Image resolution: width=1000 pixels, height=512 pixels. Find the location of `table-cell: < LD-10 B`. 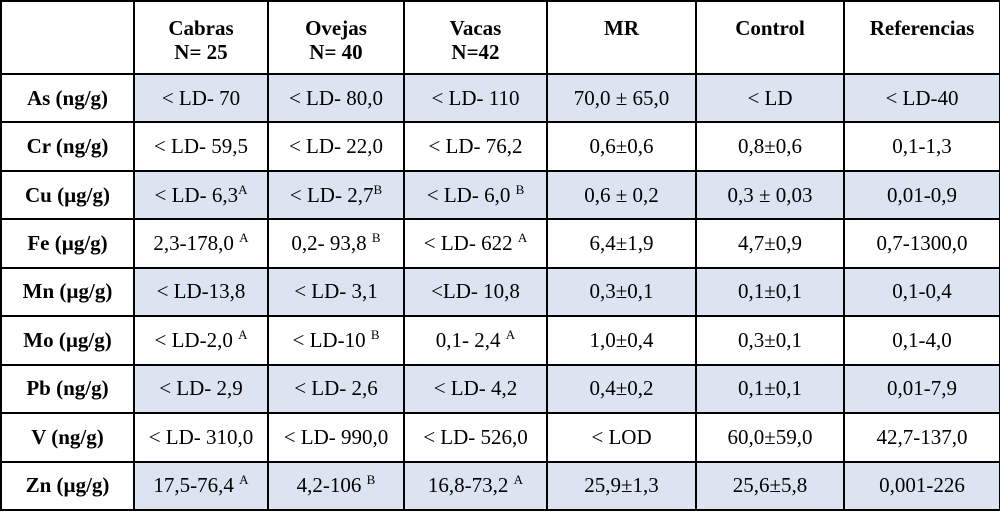

table-cell: < LD-10 B is located at coordinates (336, 340).